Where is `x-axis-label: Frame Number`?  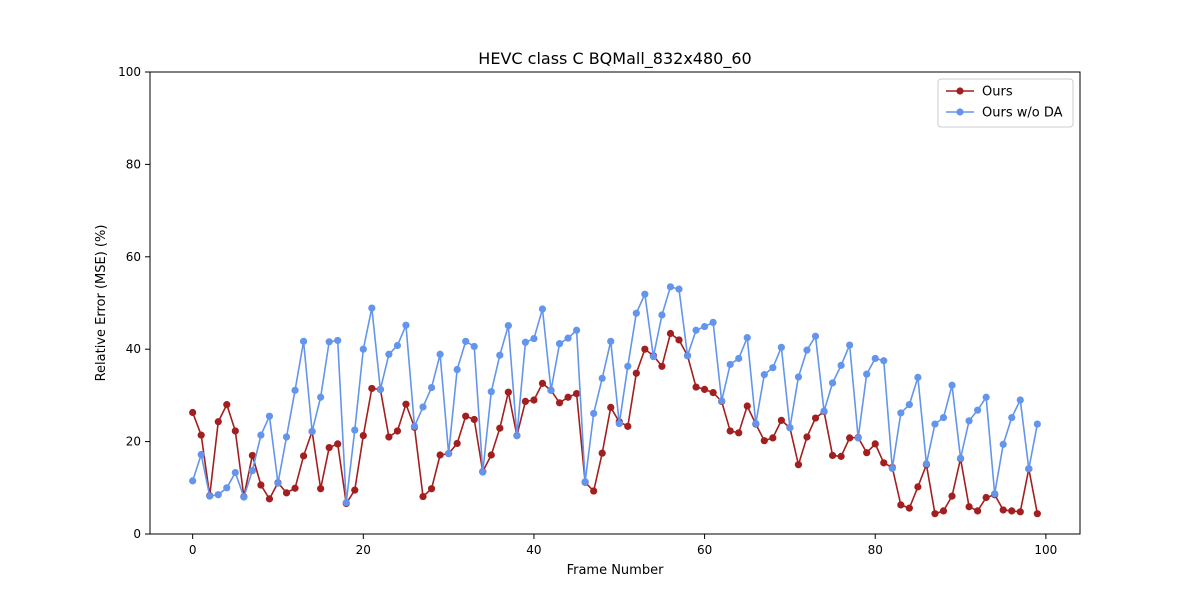
x-axis-label: Frame Number is located at coordinates (616, 570).